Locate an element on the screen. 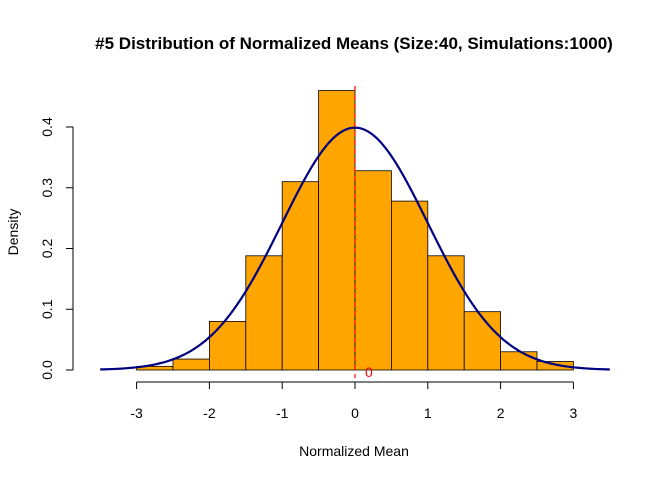 This screenshot has width=672, height=480. y-tick-label: 0.2 is located at coordinates (47, 249).